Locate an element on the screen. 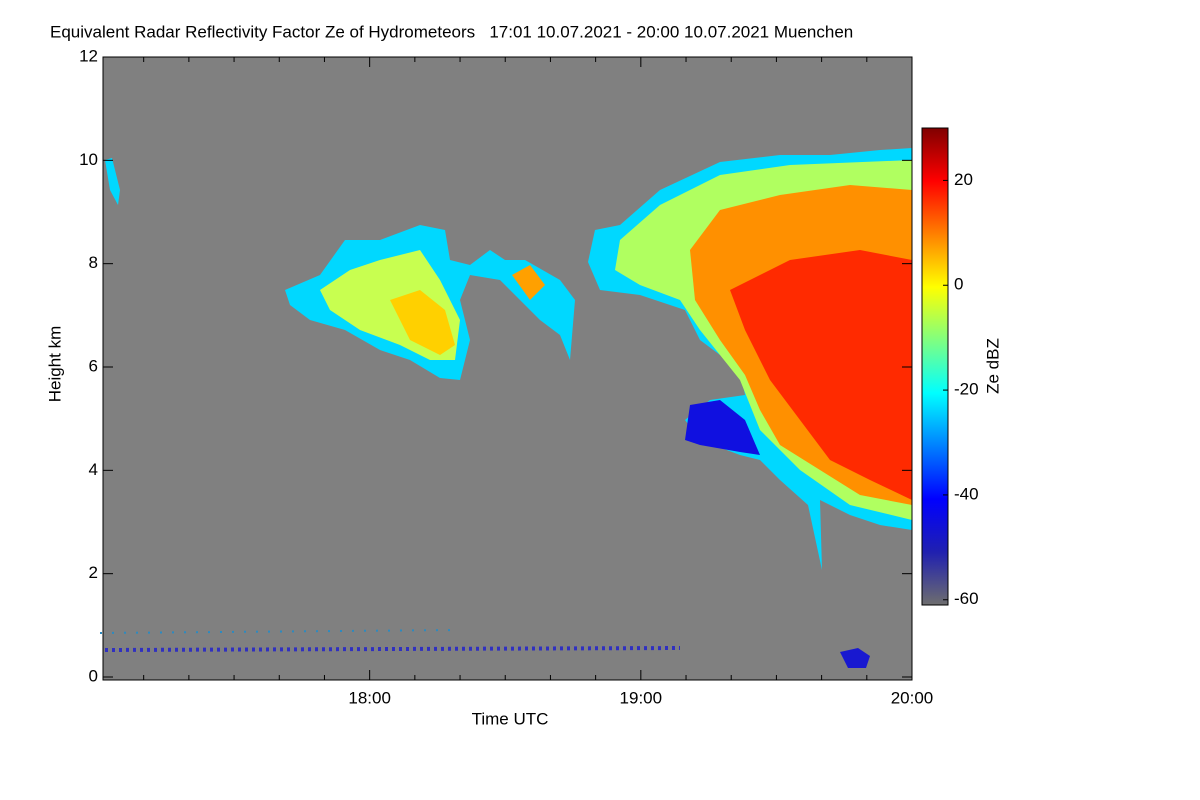 This screenshot has height=800, width=1200. y-tick-label: 10 is located at coordinates (88, 159).